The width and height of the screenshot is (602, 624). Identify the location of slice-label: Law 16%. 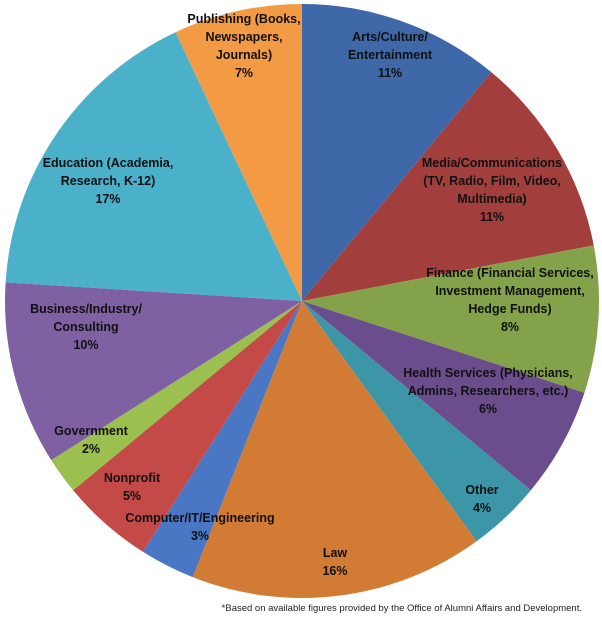
(334, 562).